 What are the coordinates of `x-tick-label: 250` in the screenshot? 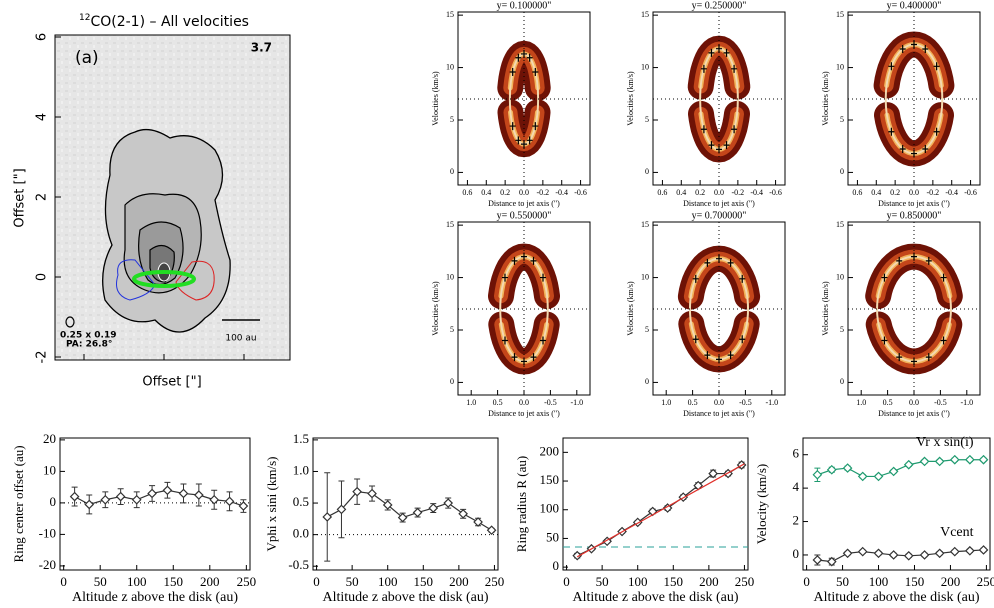 It's located at (745, 581).